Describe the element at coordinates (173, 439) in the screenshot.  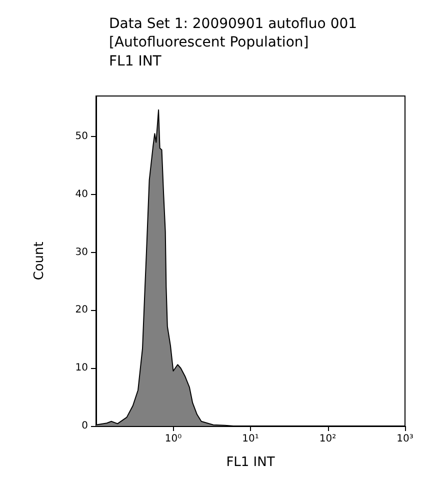
I see `x-tick-label: 10⁰` at that location.